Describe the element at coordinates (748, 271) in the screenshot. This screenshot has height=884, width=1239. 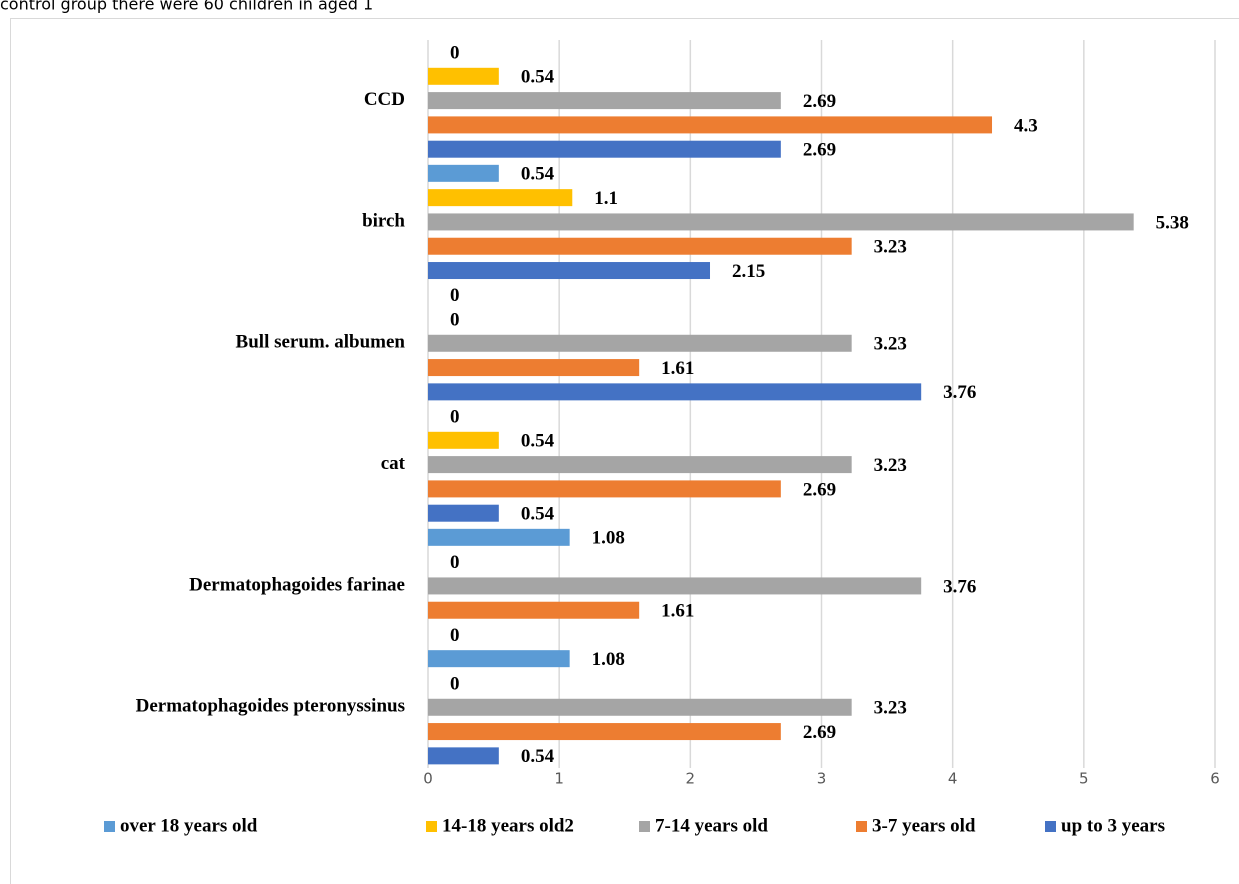
I see `value-label: 2.15` at that location.